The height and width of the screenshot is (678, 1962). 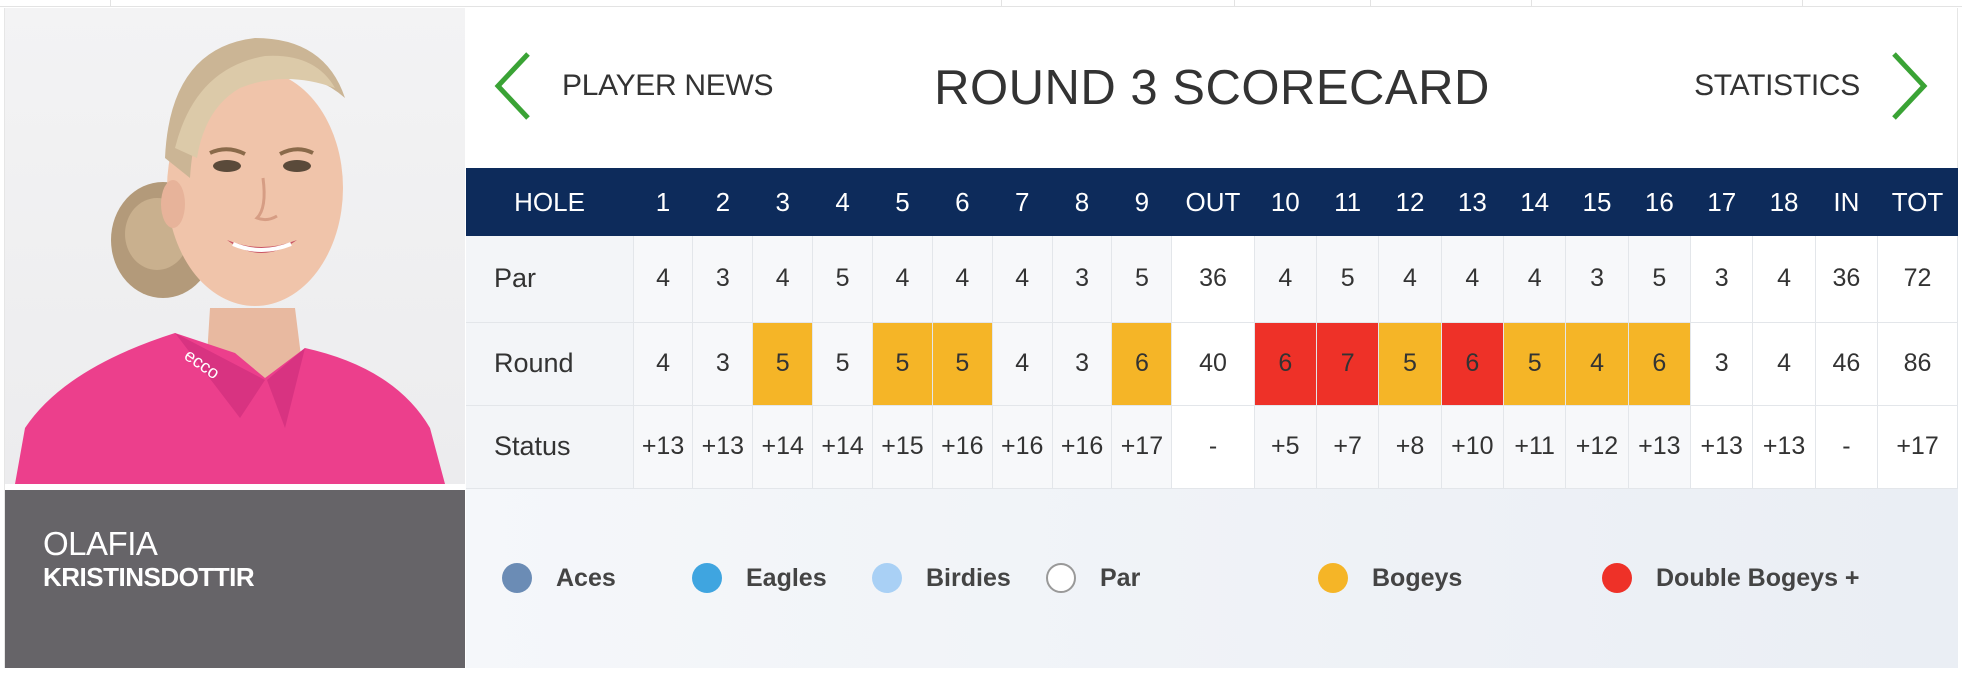 What do you see at coordinates (1910, 86) in the screenshot?
I see `chevron-right-icon` at bounding box center [1910, 86].